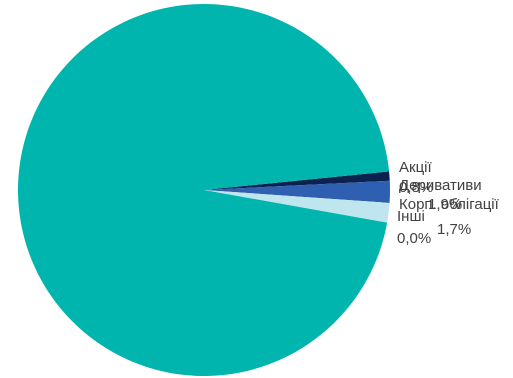 The image size is (513, 378). Describe the element at coordinates (445, 204) in the screenshot. I see `slice-value-derivatives: 1,9%` at that location.